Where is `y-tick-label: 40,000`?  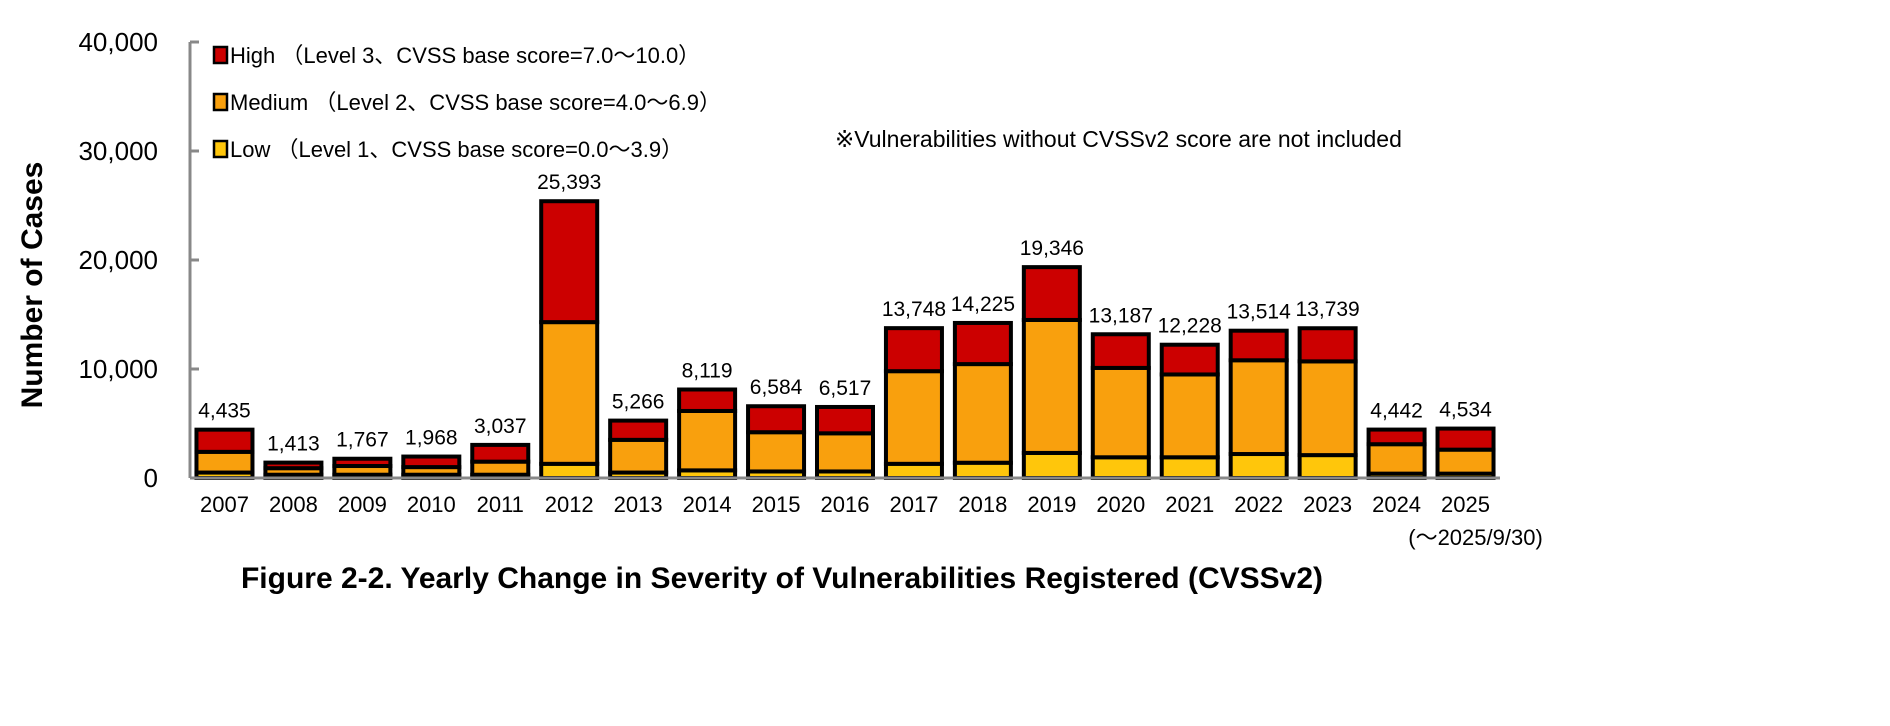 y-tick-label: 40,000 is located at coordinates (118, 42).